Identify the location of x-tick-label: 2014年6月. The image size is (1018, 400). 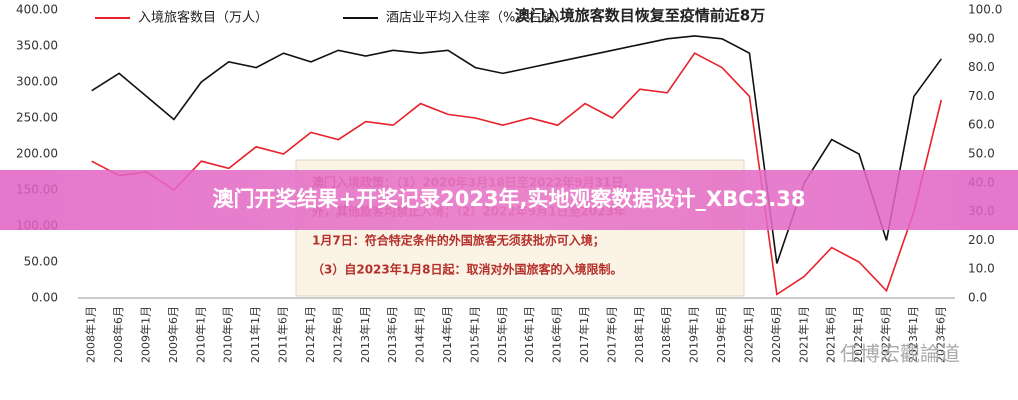
(447, 334).